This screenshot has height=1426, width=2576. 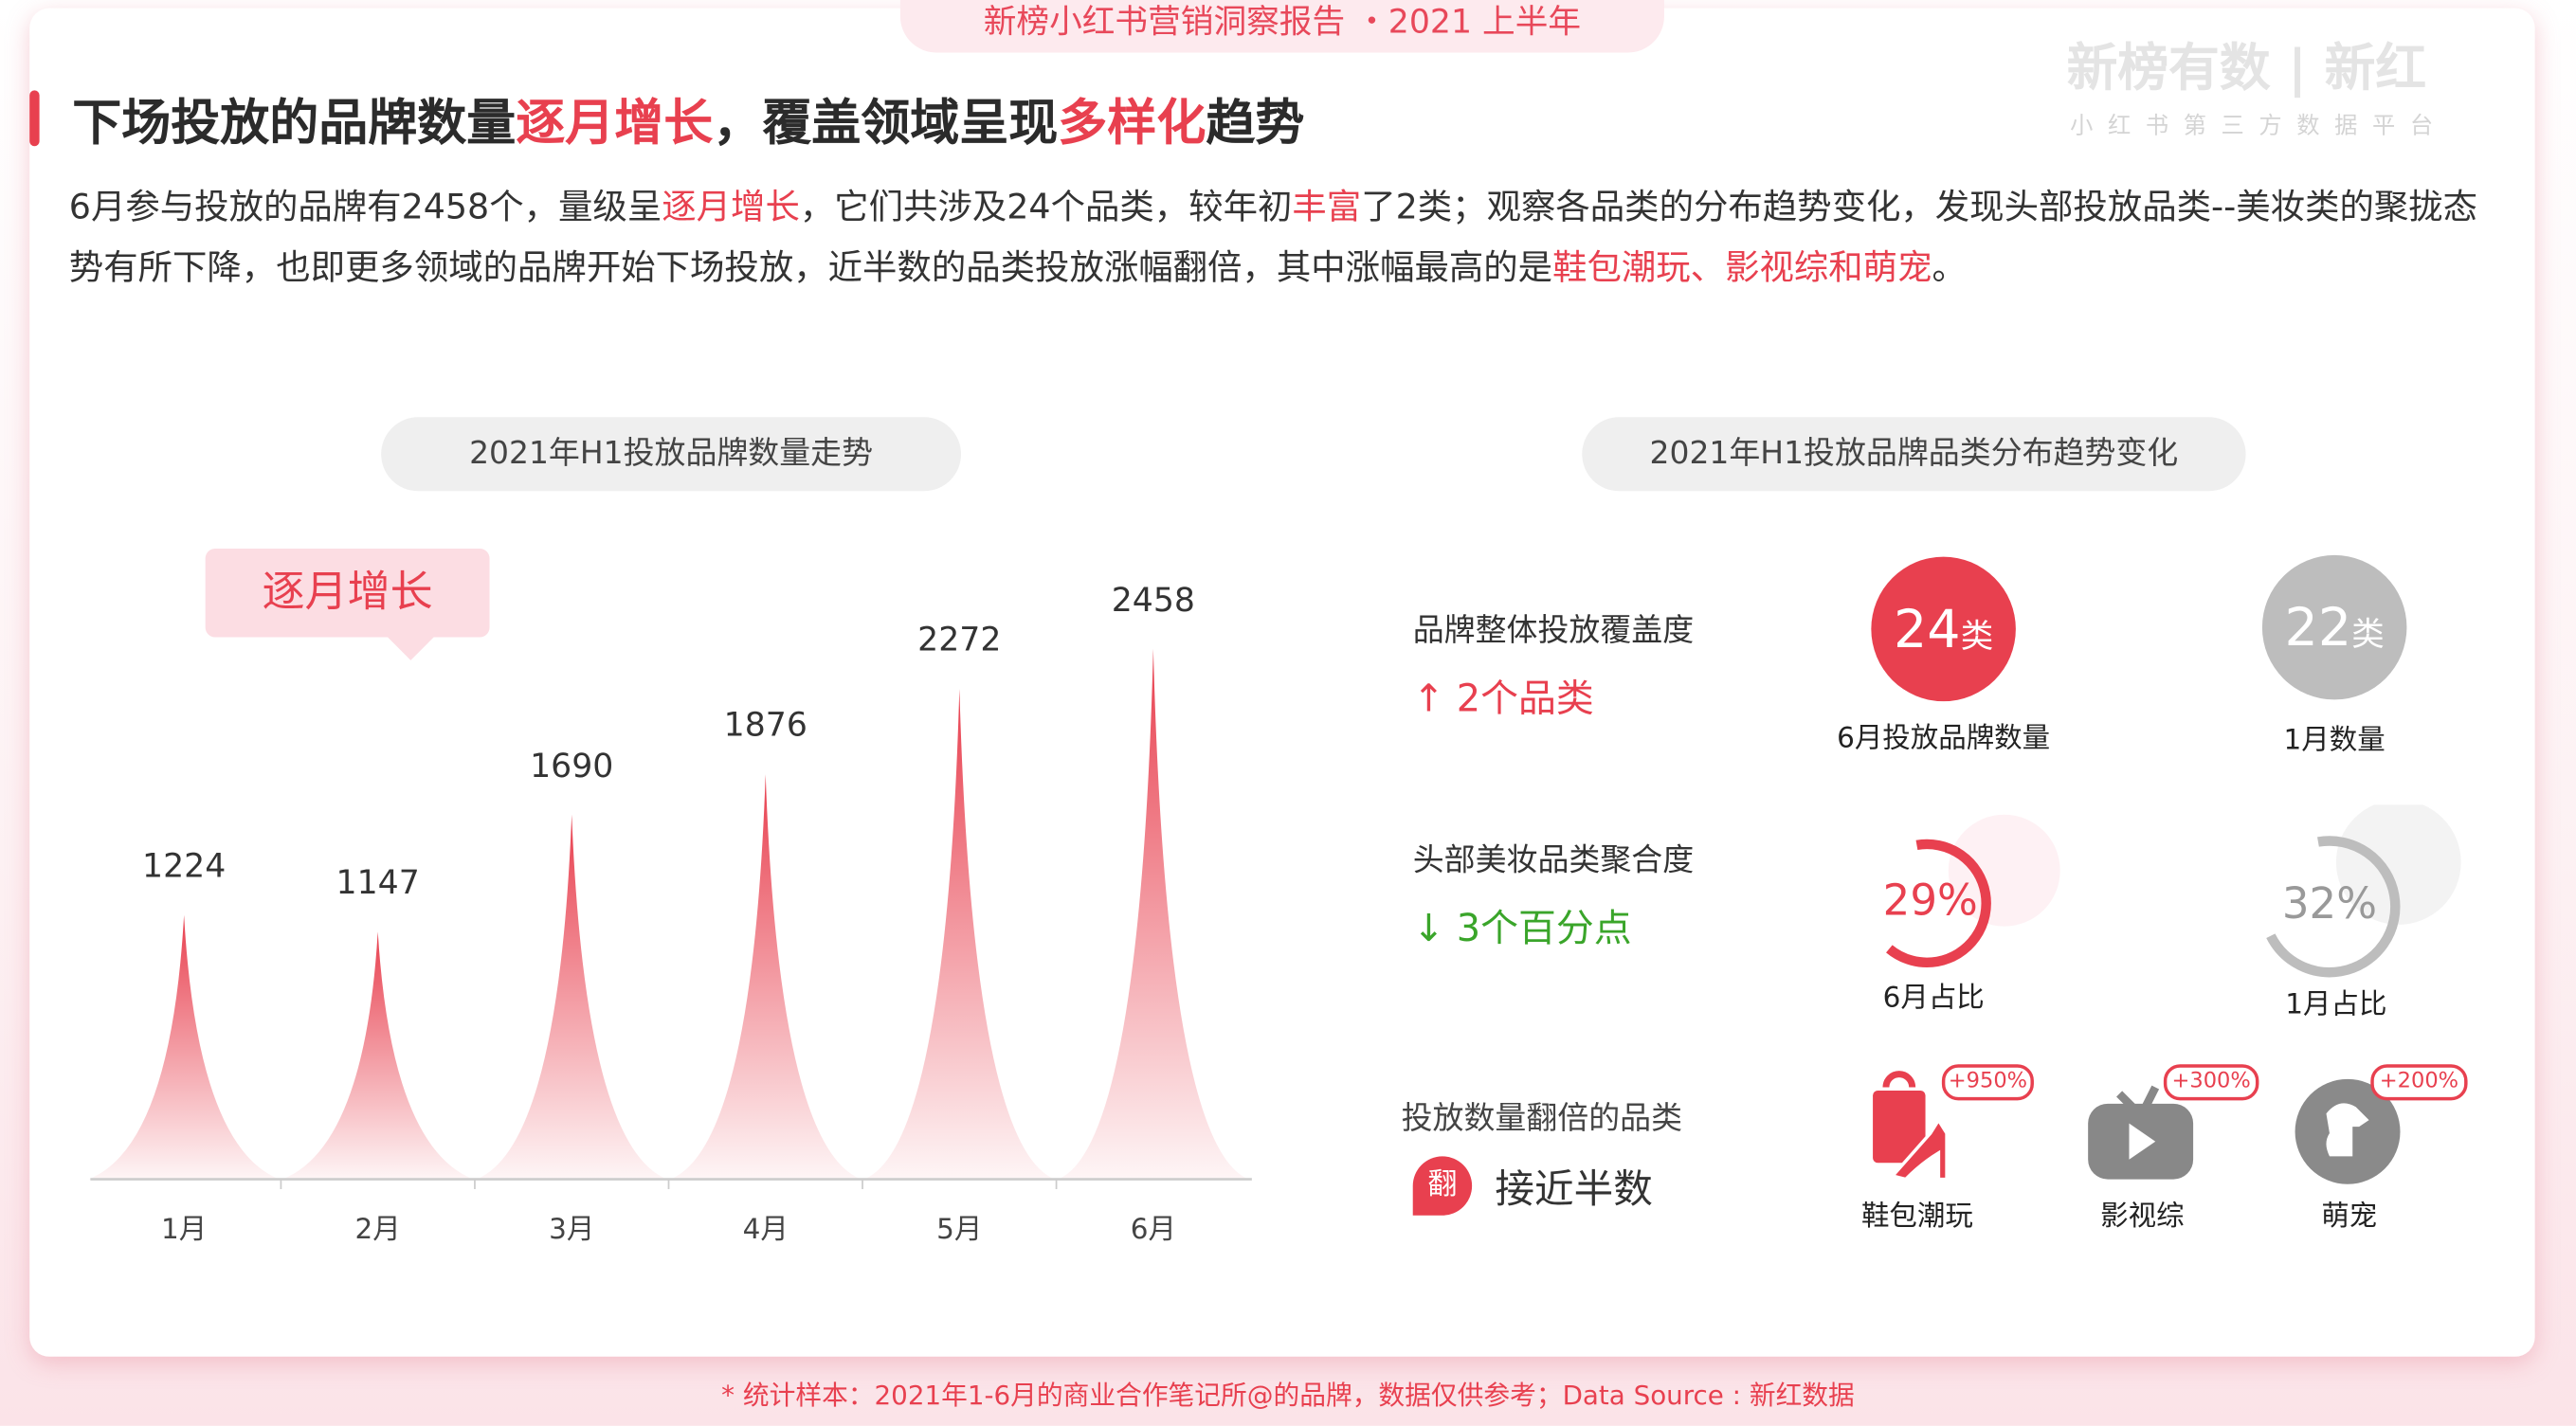 What do you see at coordinates (671, 455) in the screenshot?
I see `left-panel-title: 2021年H1投放品牌数量走势` at bounding box center [671, 455].